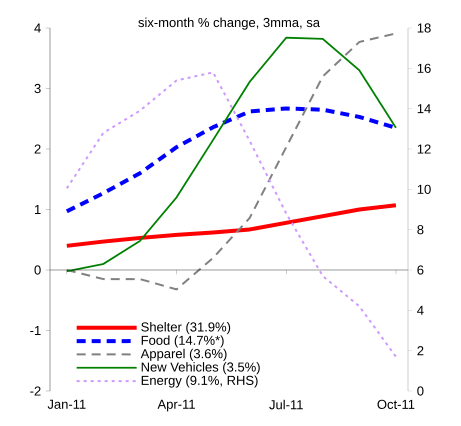 The image size is (461, 426). I want to click on y2-tick-label: 8, so click(420, 229).